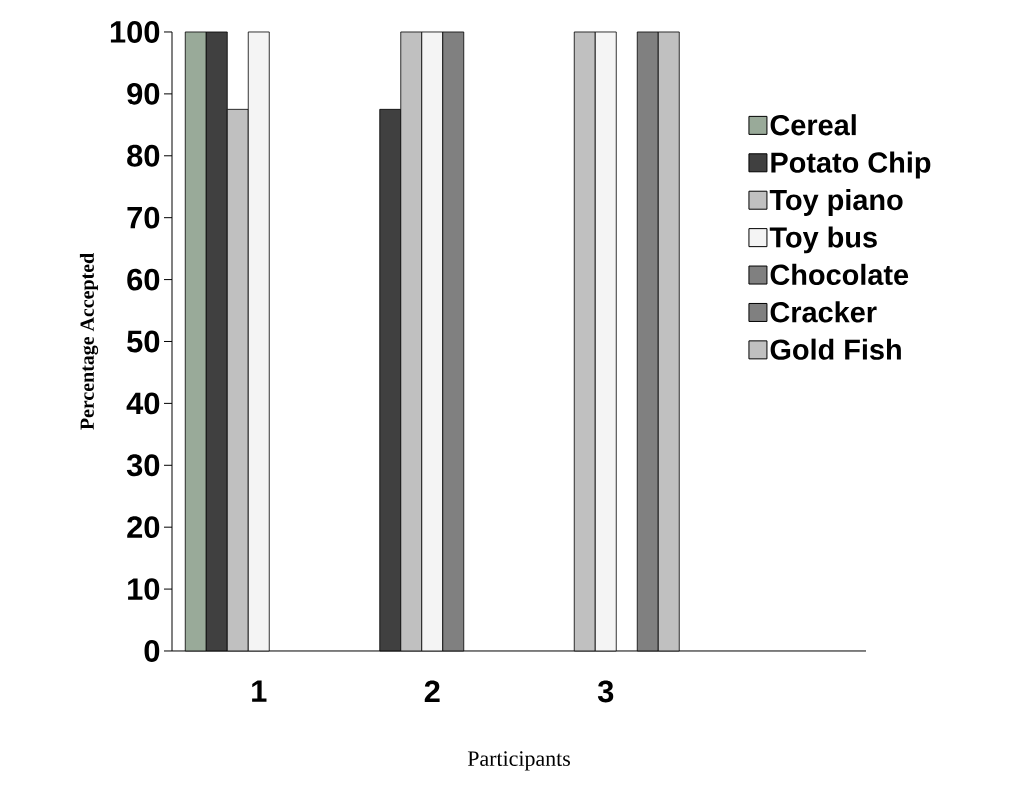  What do you see at coordinates (259, 691) in the screenshot?
I see `x-tick-label: 1` at bounding box center [259, 691].